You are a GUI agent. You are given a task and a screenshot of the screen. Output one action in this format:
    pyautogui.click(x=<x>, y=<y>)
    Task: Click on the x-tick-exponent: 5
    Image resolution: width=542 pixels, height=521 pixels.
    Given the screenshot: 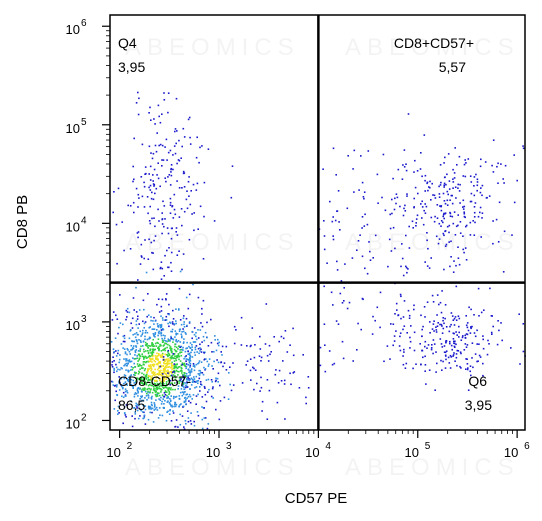 What is the action you would take?
    pyautogui.click(x=428, y=446)
    